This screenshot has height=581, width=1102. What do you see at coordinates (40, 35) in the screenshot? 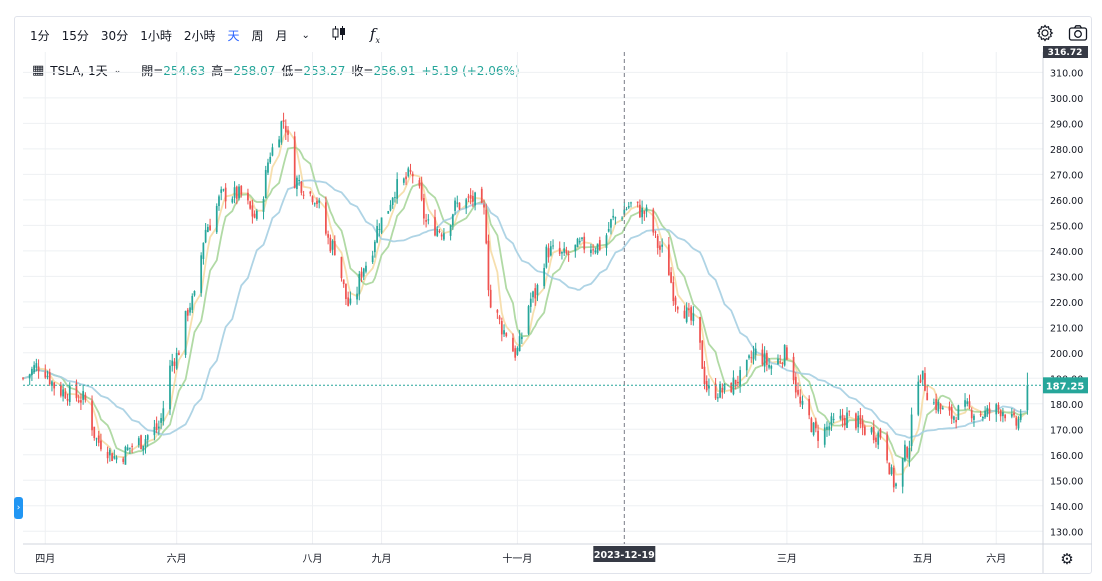
I see `timeframe-1m: 1分` at bounding box center [40, 35].